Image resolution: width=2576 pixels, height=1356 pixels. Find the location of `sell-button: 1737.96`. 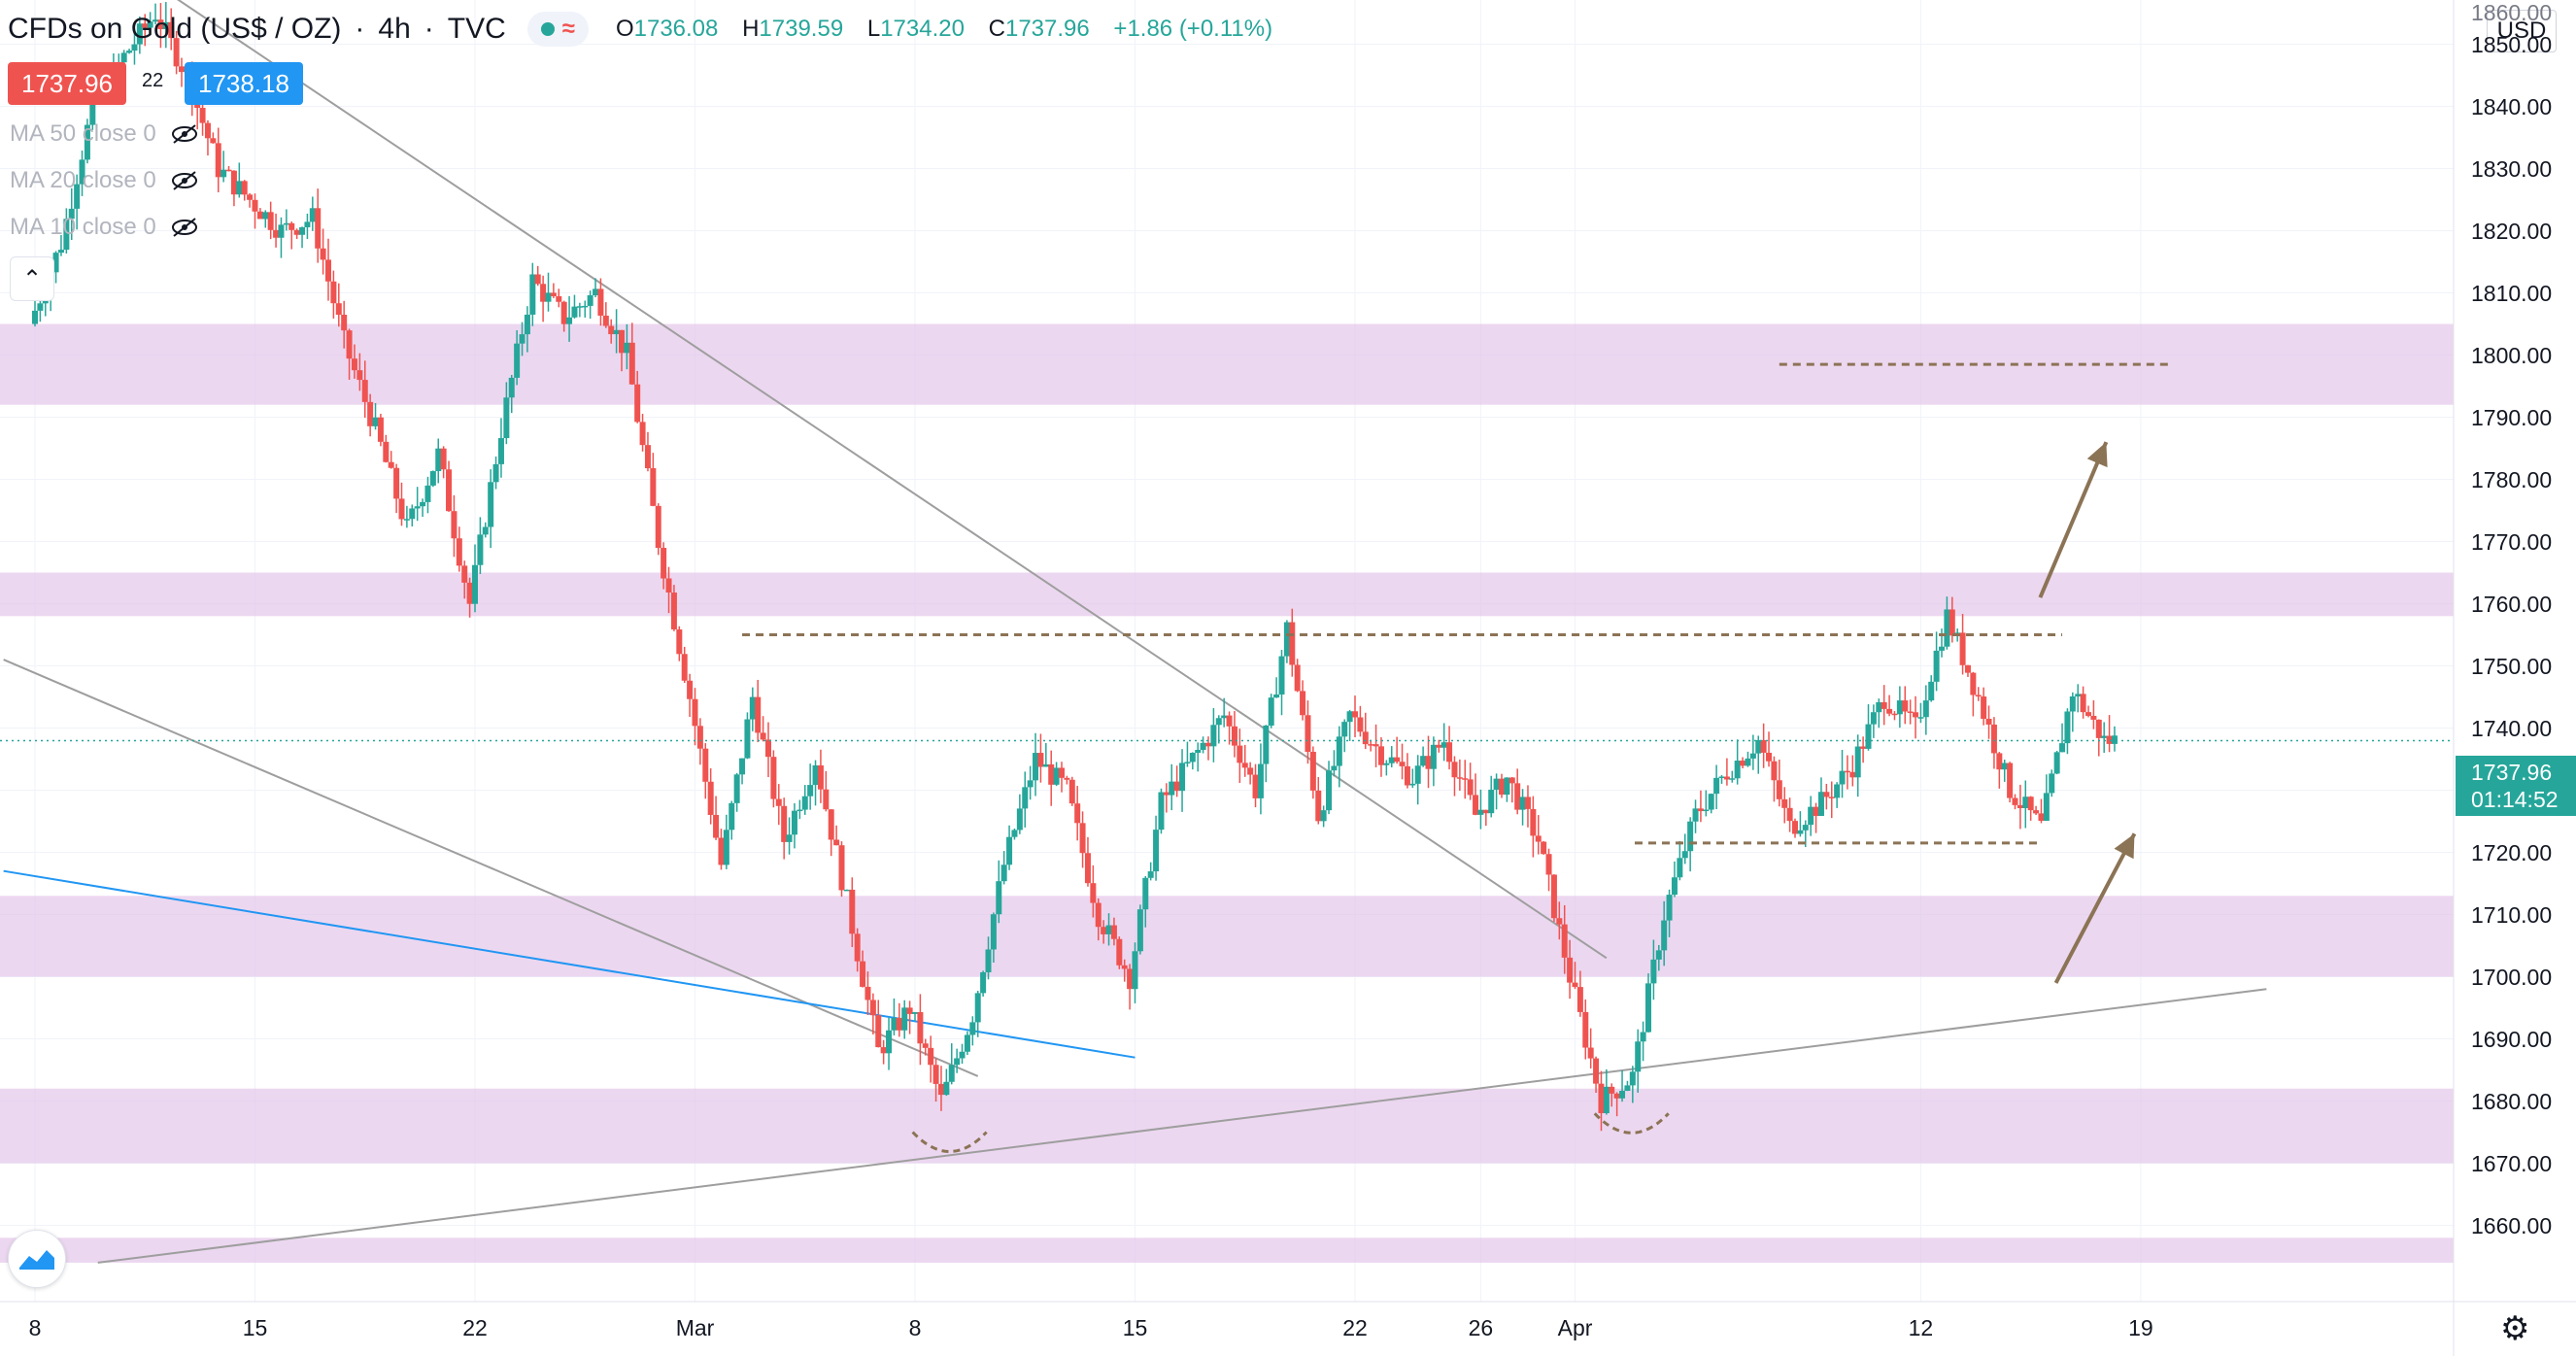

sell-button: 1737.96 is located at coordinates (67, 83).